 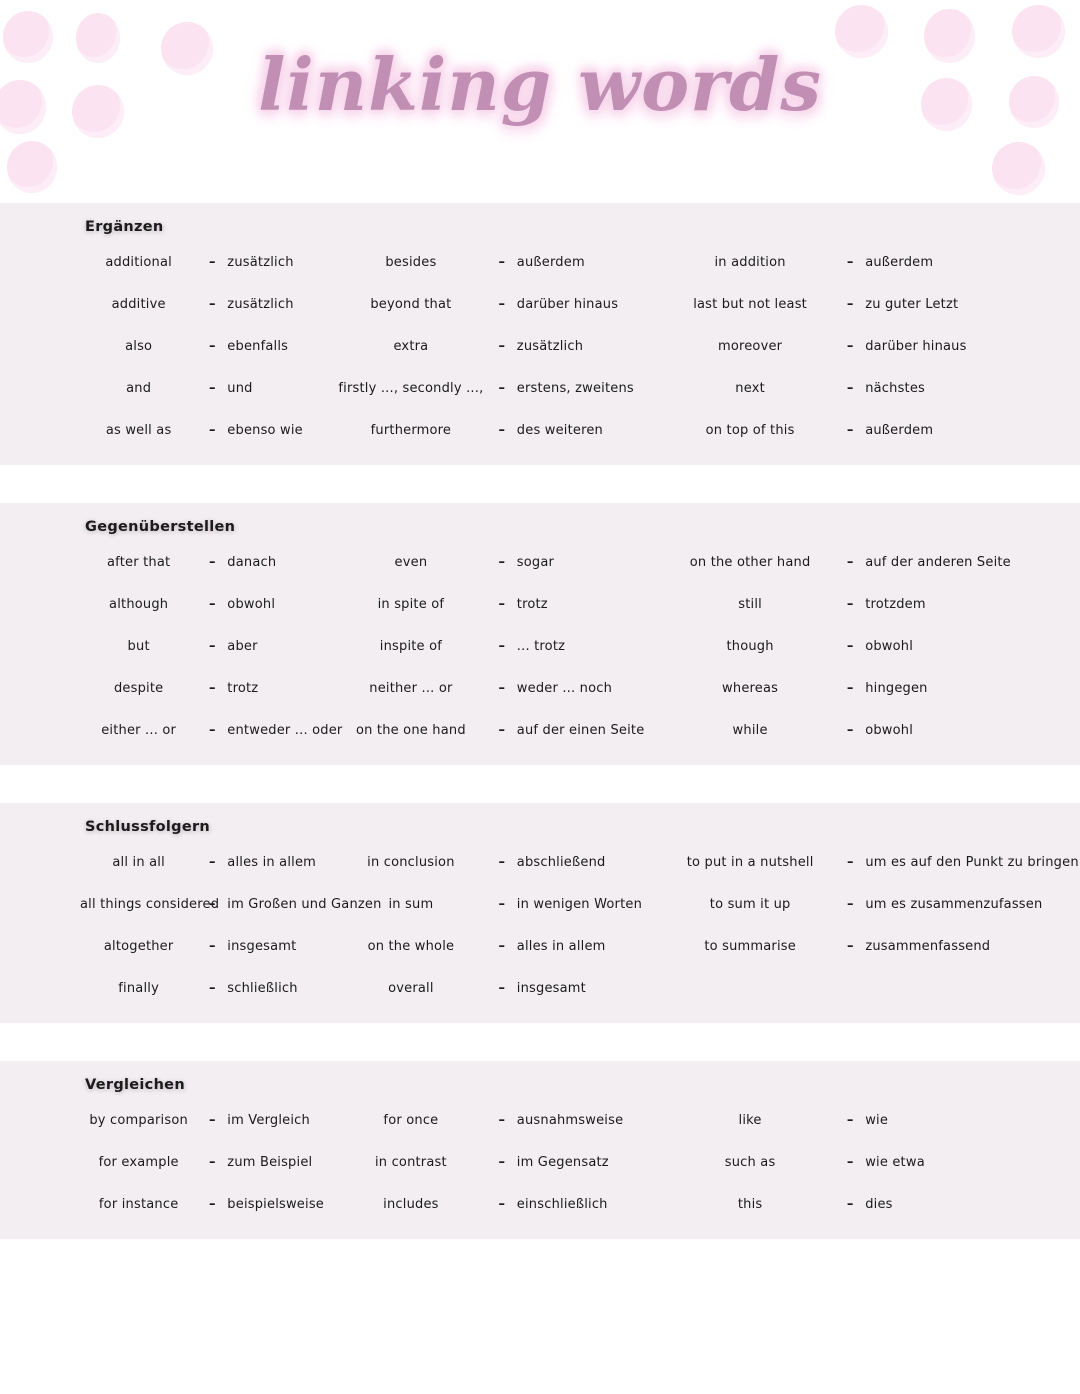 I want to click on word-pair-row: although – obwohl, so click(x=207, y=604).